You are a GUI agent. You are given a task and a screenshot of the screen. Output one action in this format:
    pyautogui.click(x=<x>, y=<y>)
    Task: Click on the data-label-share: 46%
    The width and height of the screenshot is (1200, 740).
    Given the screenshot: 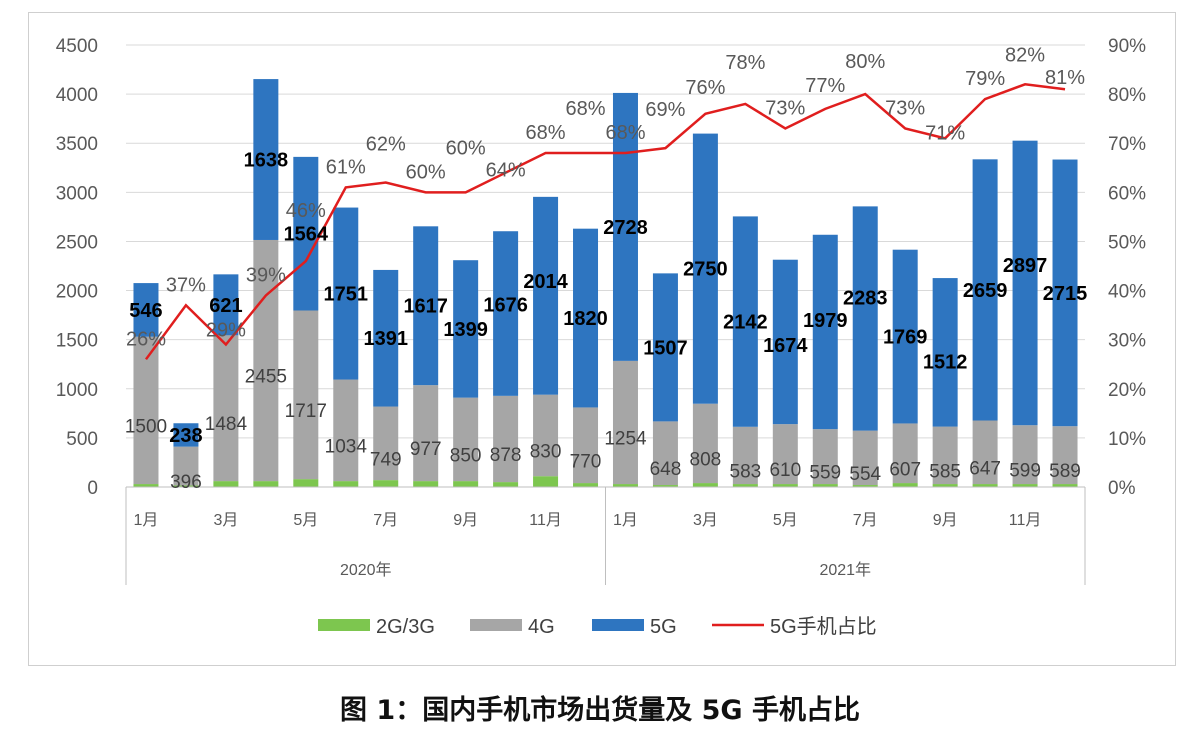 What is the action you would take?
    pyautogui.click(x=306, y=211)
    